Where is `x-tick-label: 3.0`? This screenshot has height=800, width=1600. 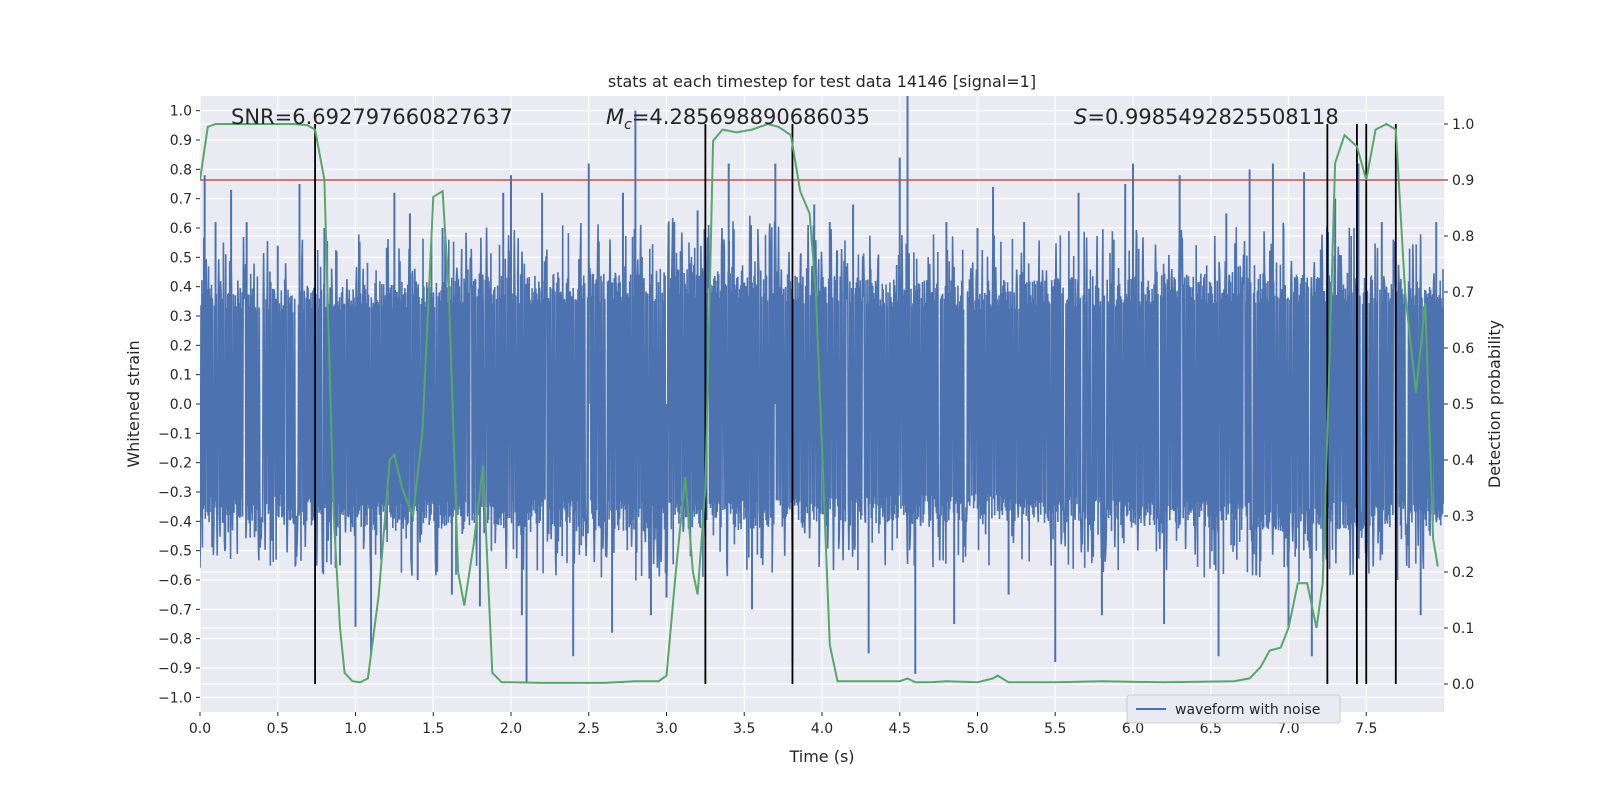 x-tick-label: 3.0 is located at coordinates (666, 729).